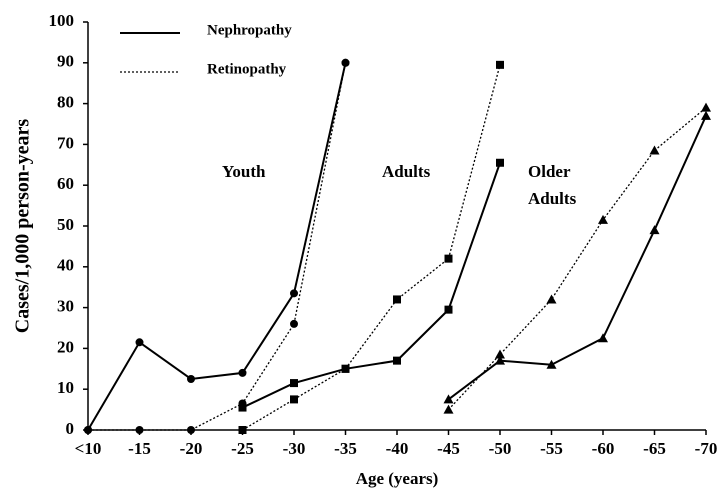  What do you see at coordinates (88, 448) in the screenshot?
I see `x-tick-label: <10` at bounding box center [88, 448].